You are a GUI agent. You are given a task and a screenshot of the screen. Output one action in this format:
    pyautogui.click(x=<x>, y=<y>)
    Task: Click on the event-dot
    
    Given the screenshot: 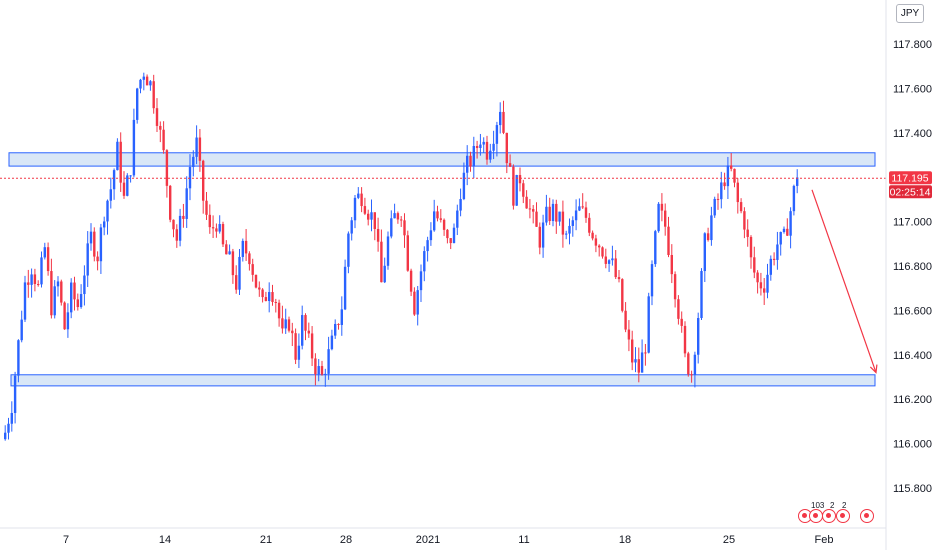 What is the action you would take?
    pyautogui.click(x=815, y=515)
    